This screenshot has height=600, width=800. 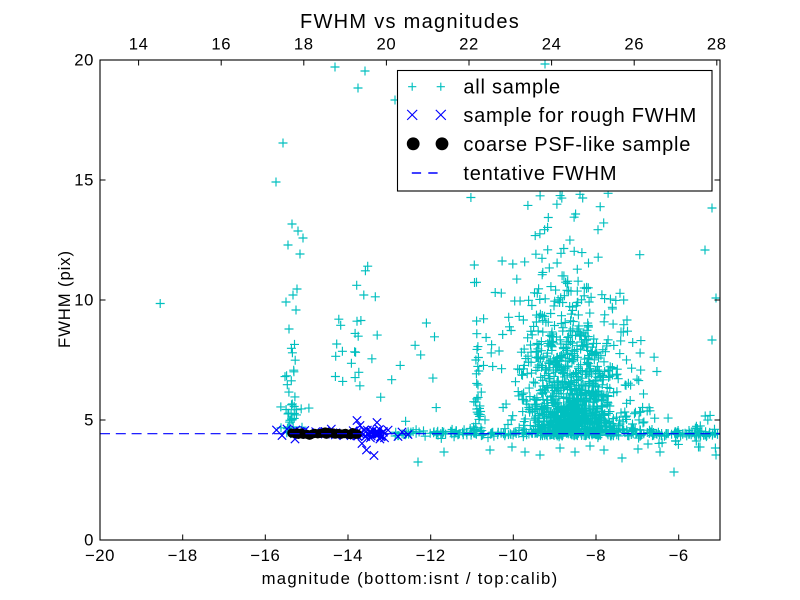 I want to click on svg-text: 15, so click(x=84, y=180).